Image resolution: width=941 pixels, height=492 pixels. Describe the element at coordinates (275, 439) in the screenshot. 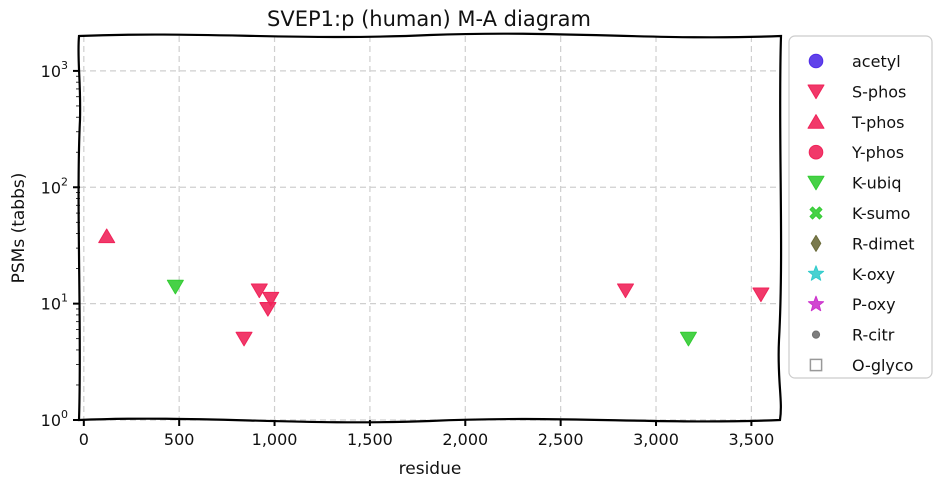

I see `x-tick-label: 1,000` at that location.